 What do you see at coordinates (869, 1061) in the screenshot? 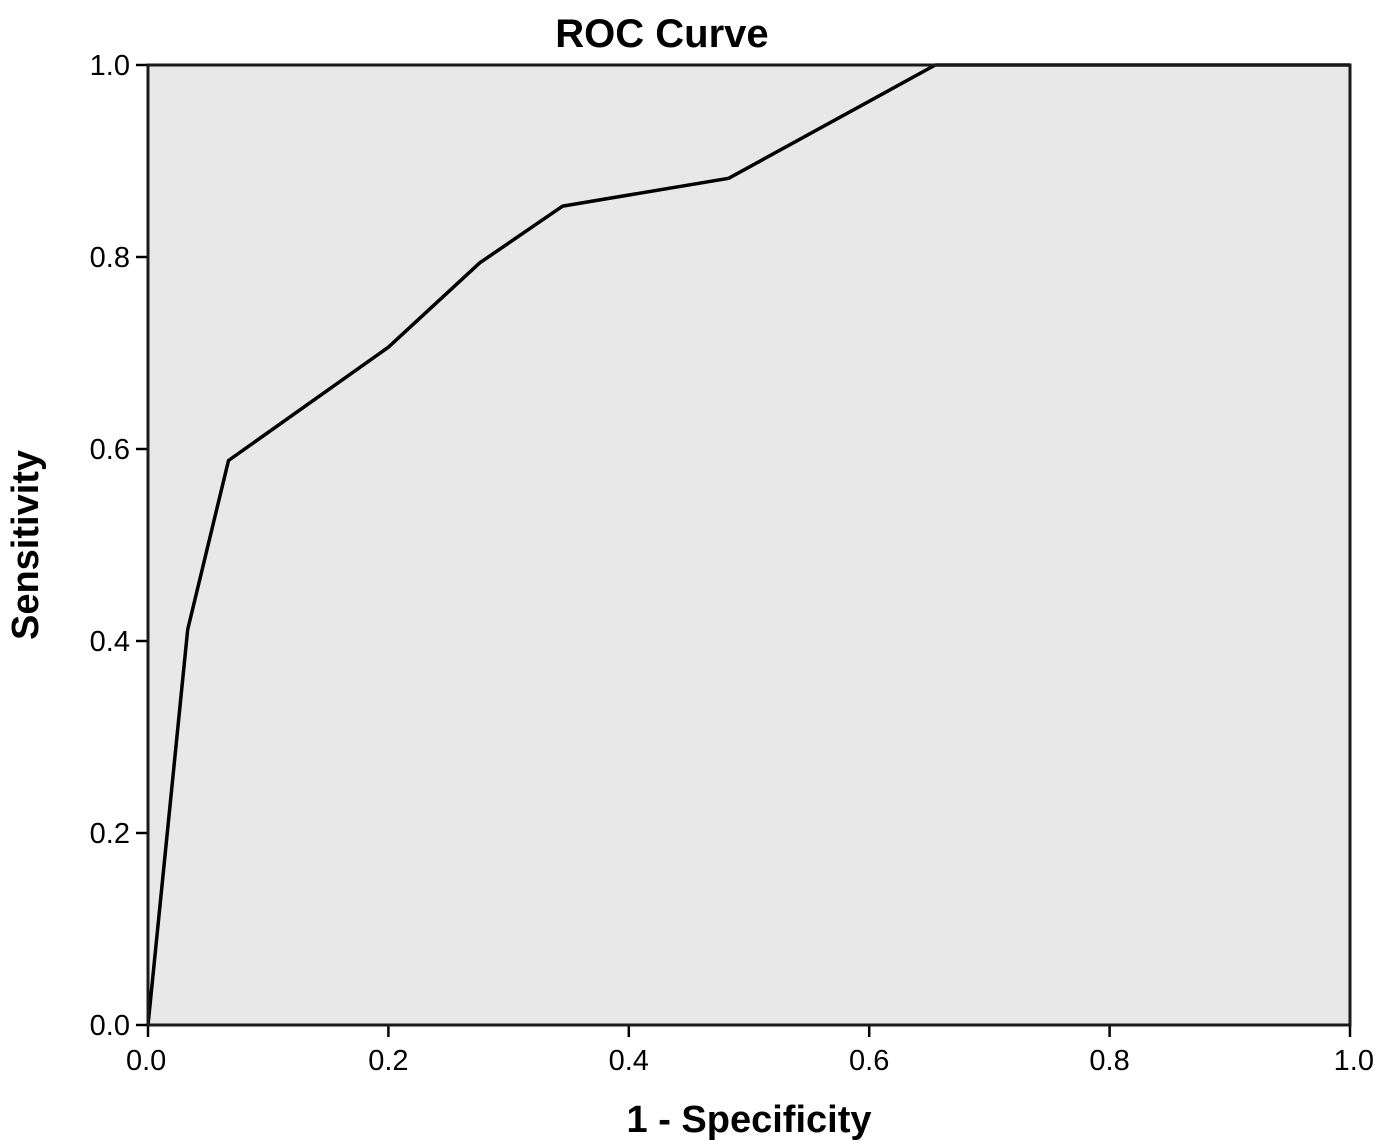
I see `x-tick-label: 0.6` at bounding box center [869, 1061].